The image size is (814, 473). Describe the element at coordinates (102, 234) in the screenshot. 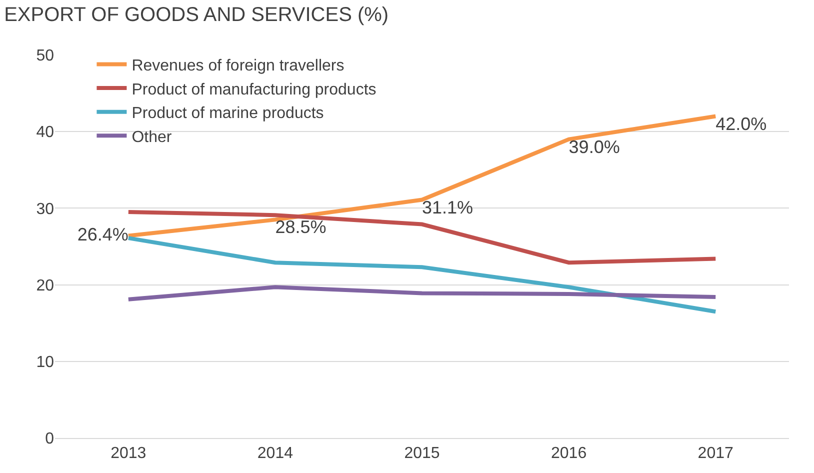

I see `data-label: 26.4%` at that location.